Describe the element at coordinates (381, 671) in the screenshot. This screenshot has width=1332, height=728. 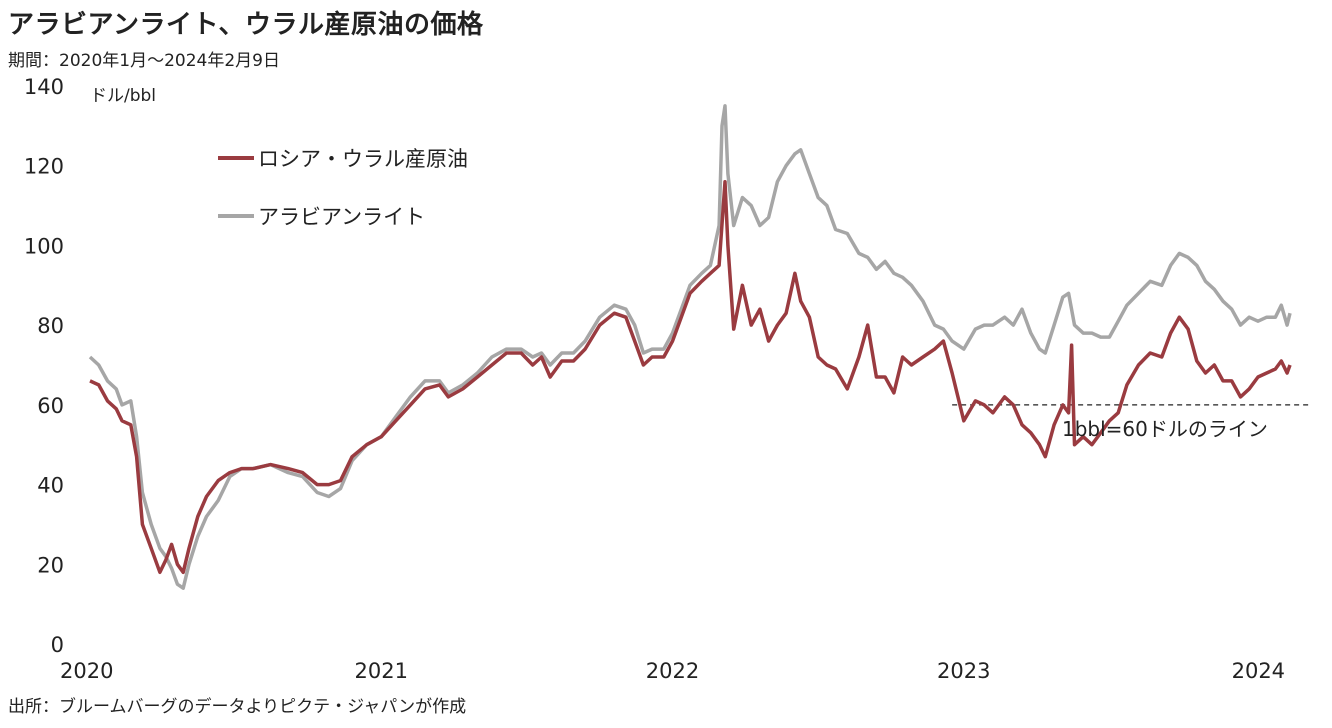
I see `x-tick-label: 2021` at that location.